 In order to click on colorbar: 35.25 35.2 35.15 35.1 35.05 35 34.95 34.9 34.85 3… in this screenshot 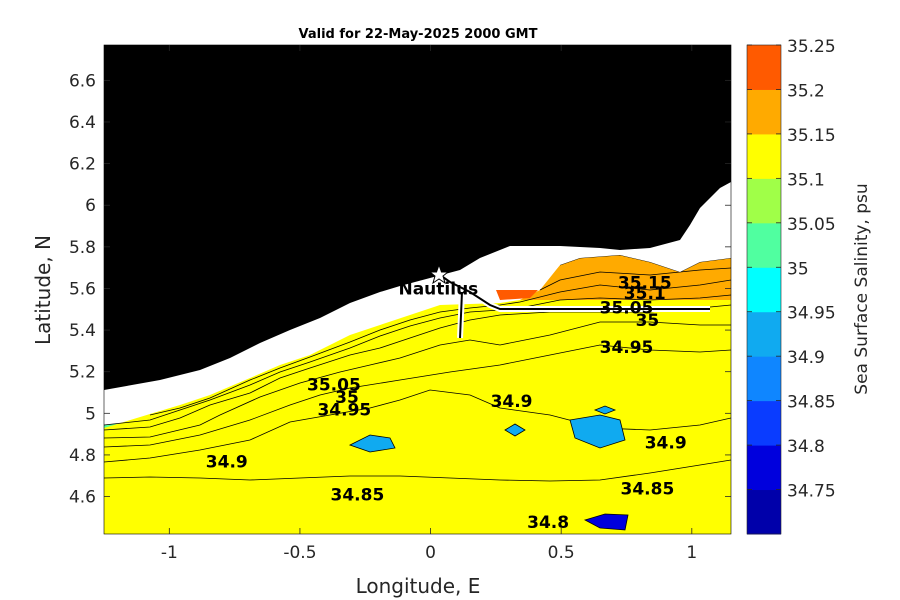, I will do `click(791, 286)`.